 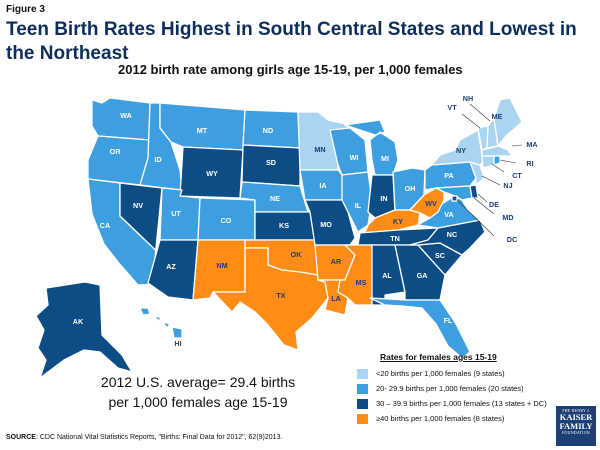 What do you see at coordinates (488, 162) in the screenshot?
I see `state-CT` at bounding box center [488, 162].